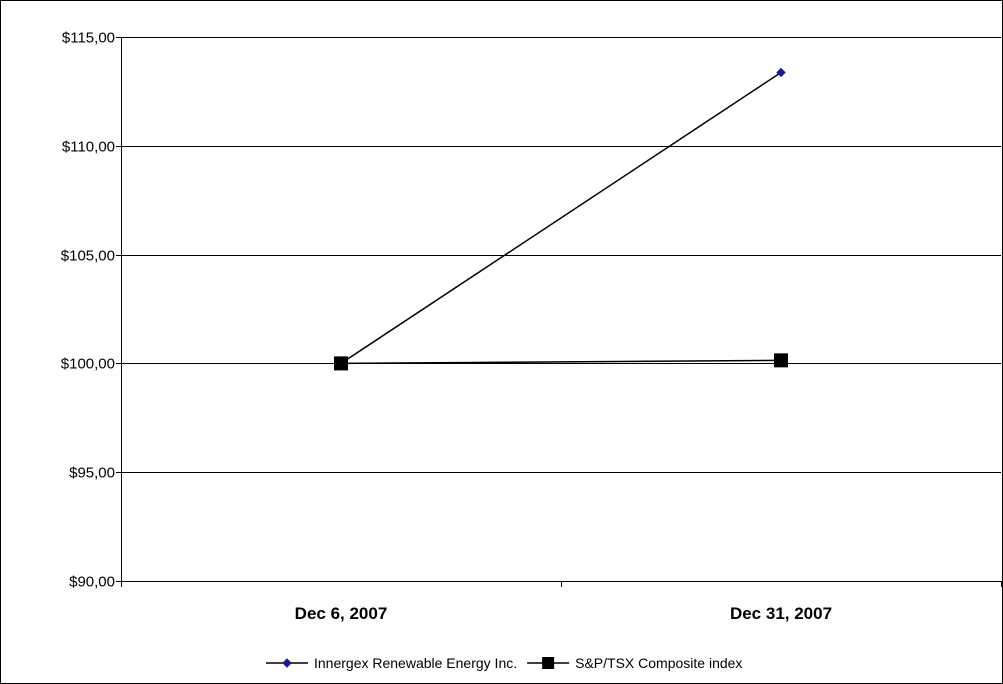 Image resolution: width=1003 pixels, height=684 pixels. Describe the element at coordinates (781, 613) in the screenshot. I see `x-tick-label: Dec 31, 2007` at that location.